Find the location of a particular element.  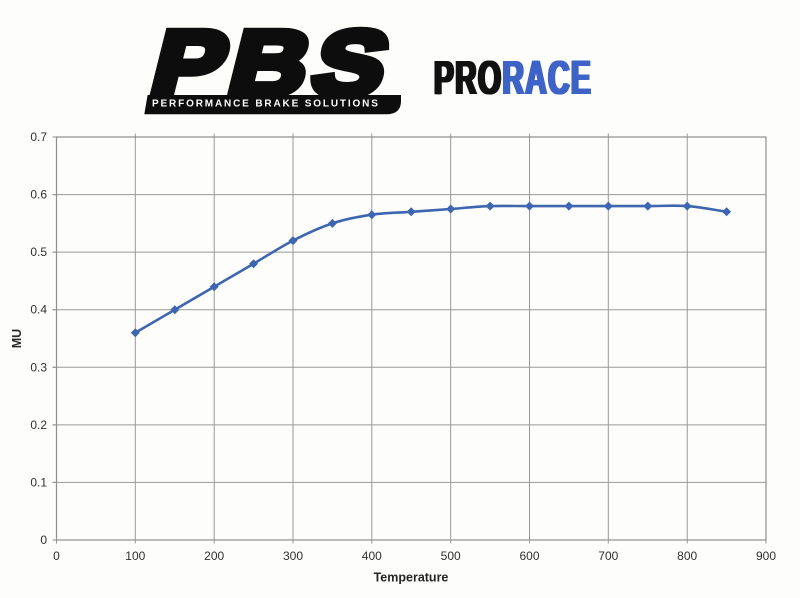

svg-text: 200 is located at coordinates (214, 556).